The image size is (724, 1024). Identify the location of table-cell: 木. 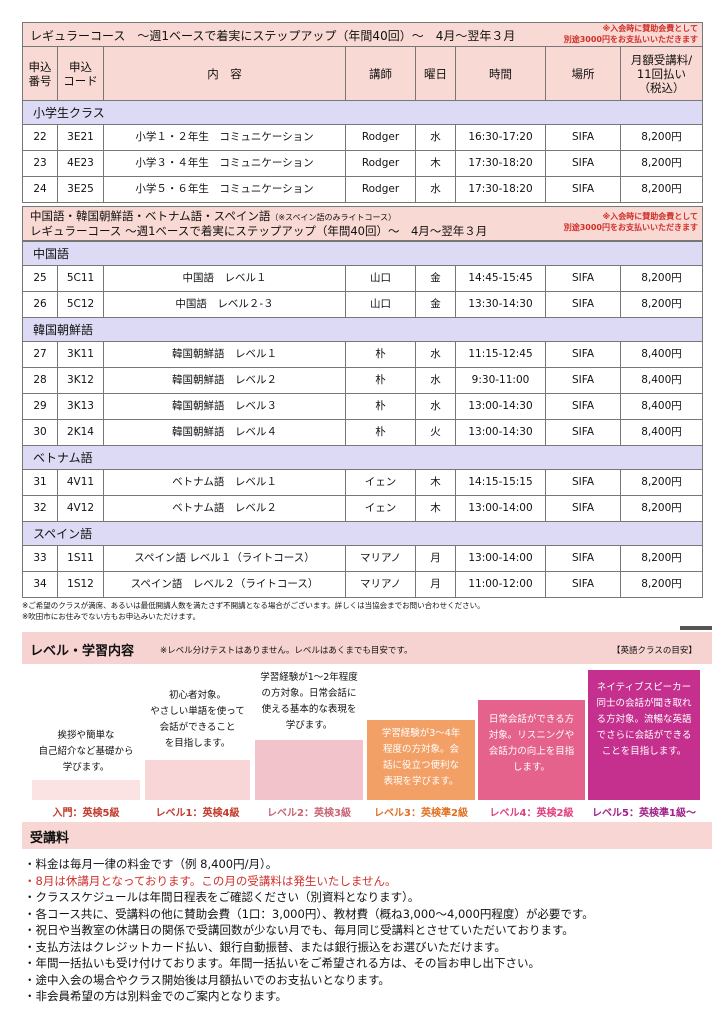
(435, 163).